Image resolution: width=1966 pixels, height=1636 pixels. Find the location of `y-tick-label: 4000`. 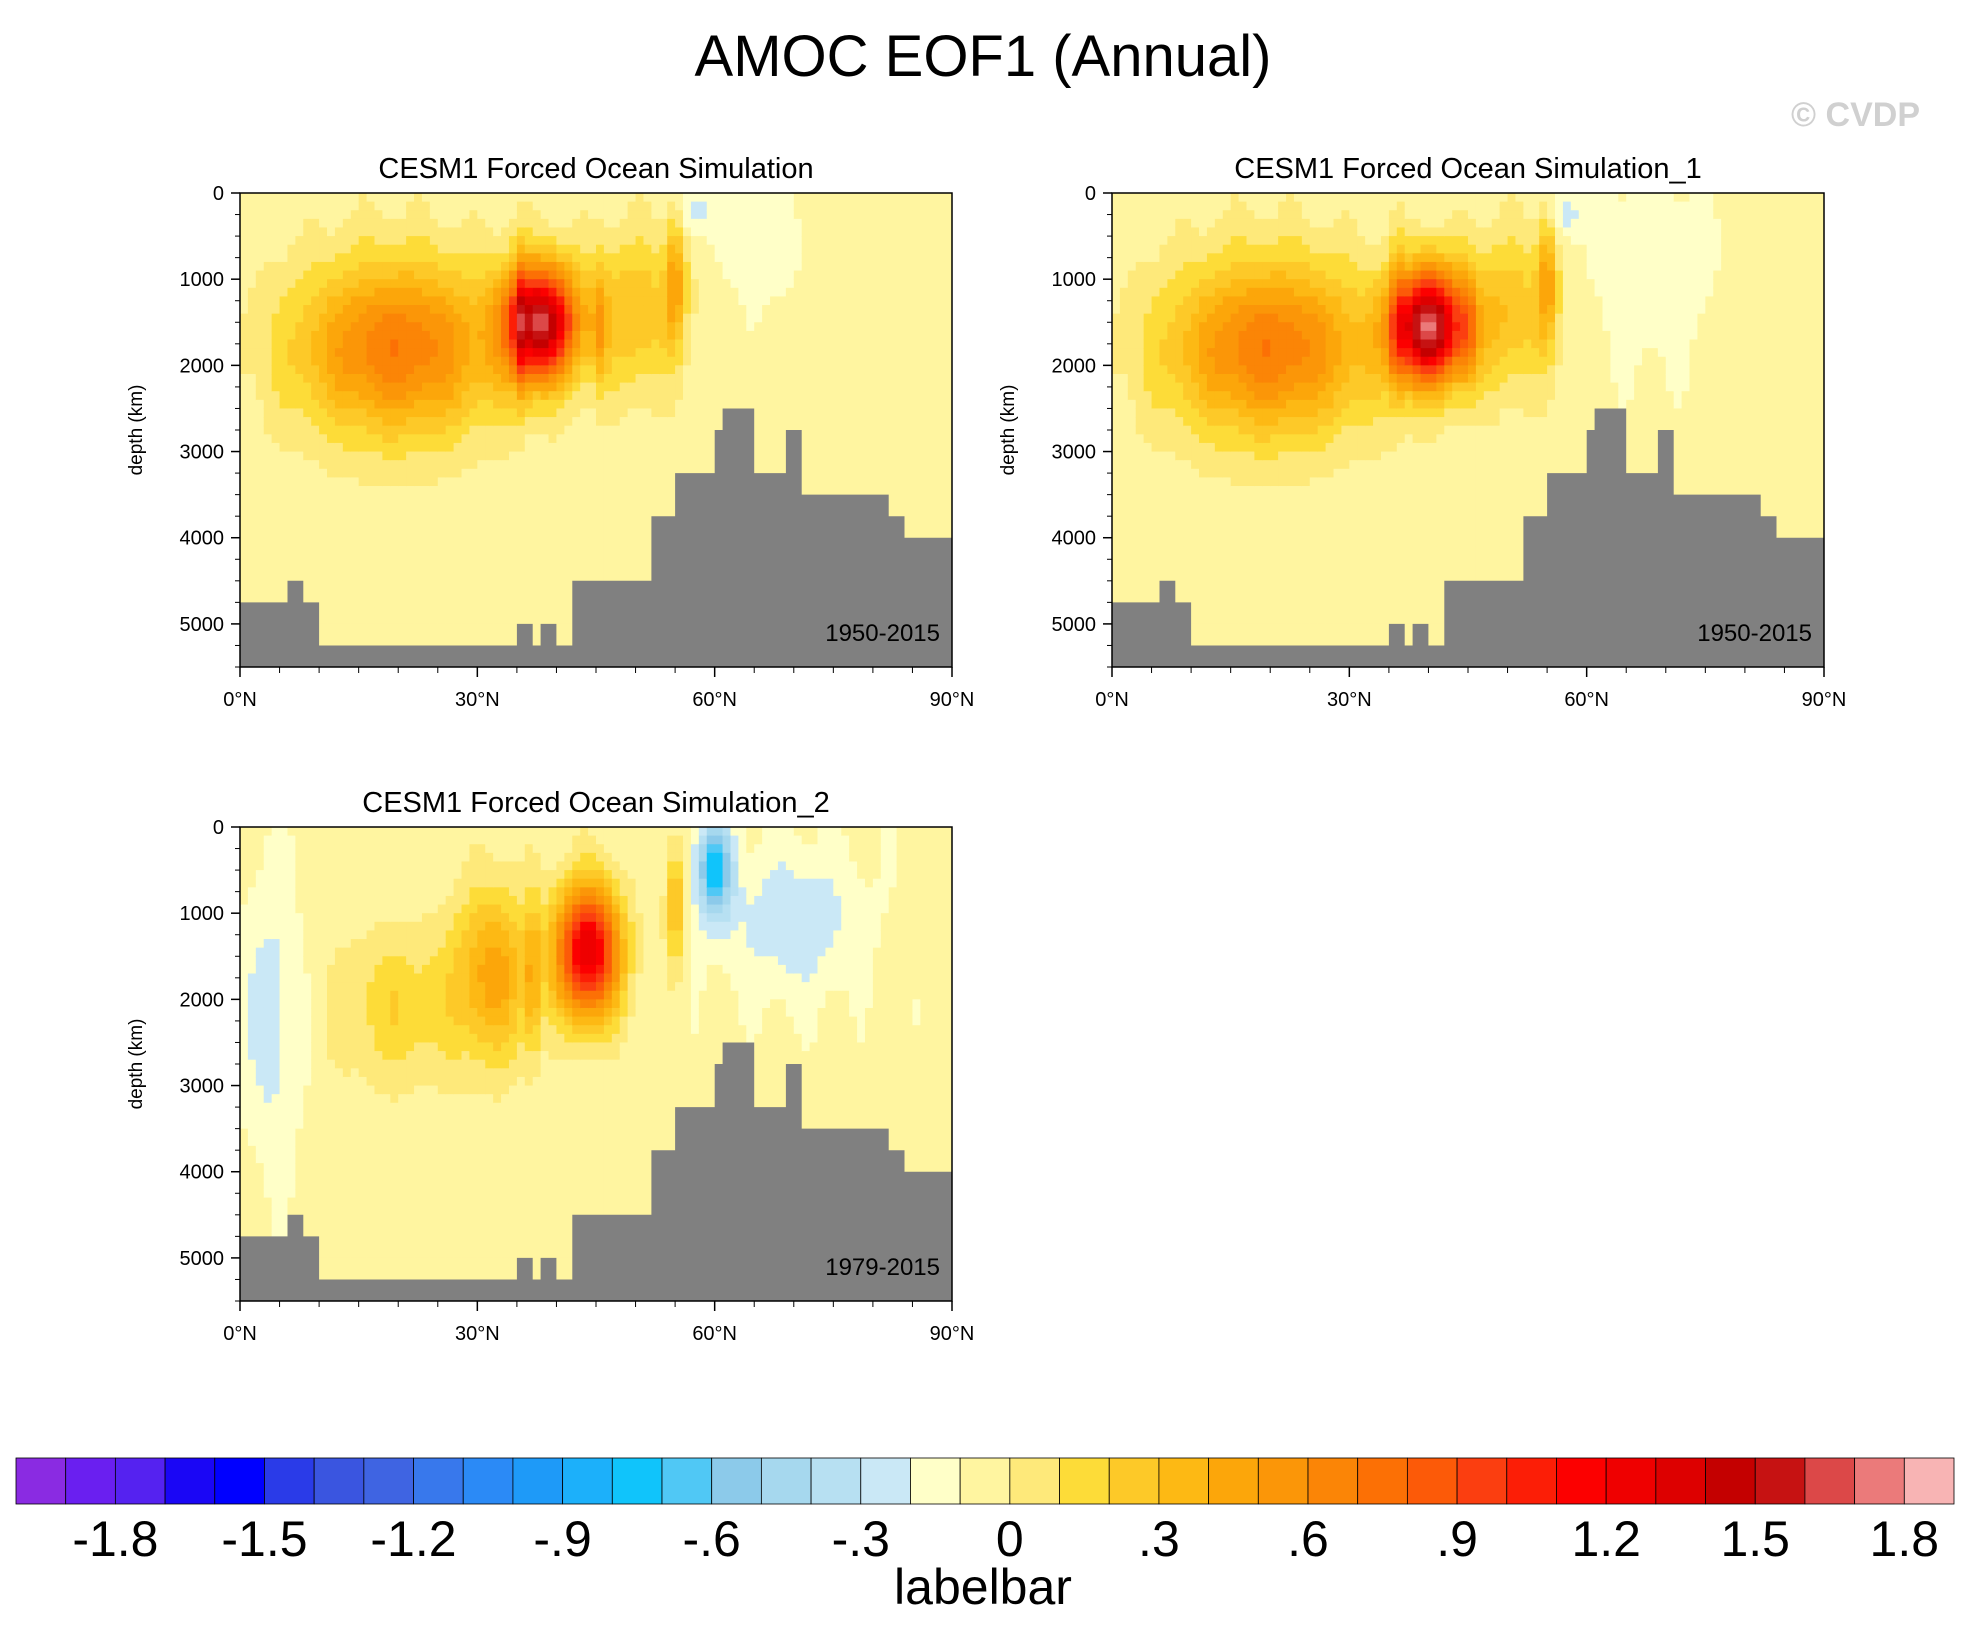

y-tick-label: 4000 is located at coordinates (202, 539).